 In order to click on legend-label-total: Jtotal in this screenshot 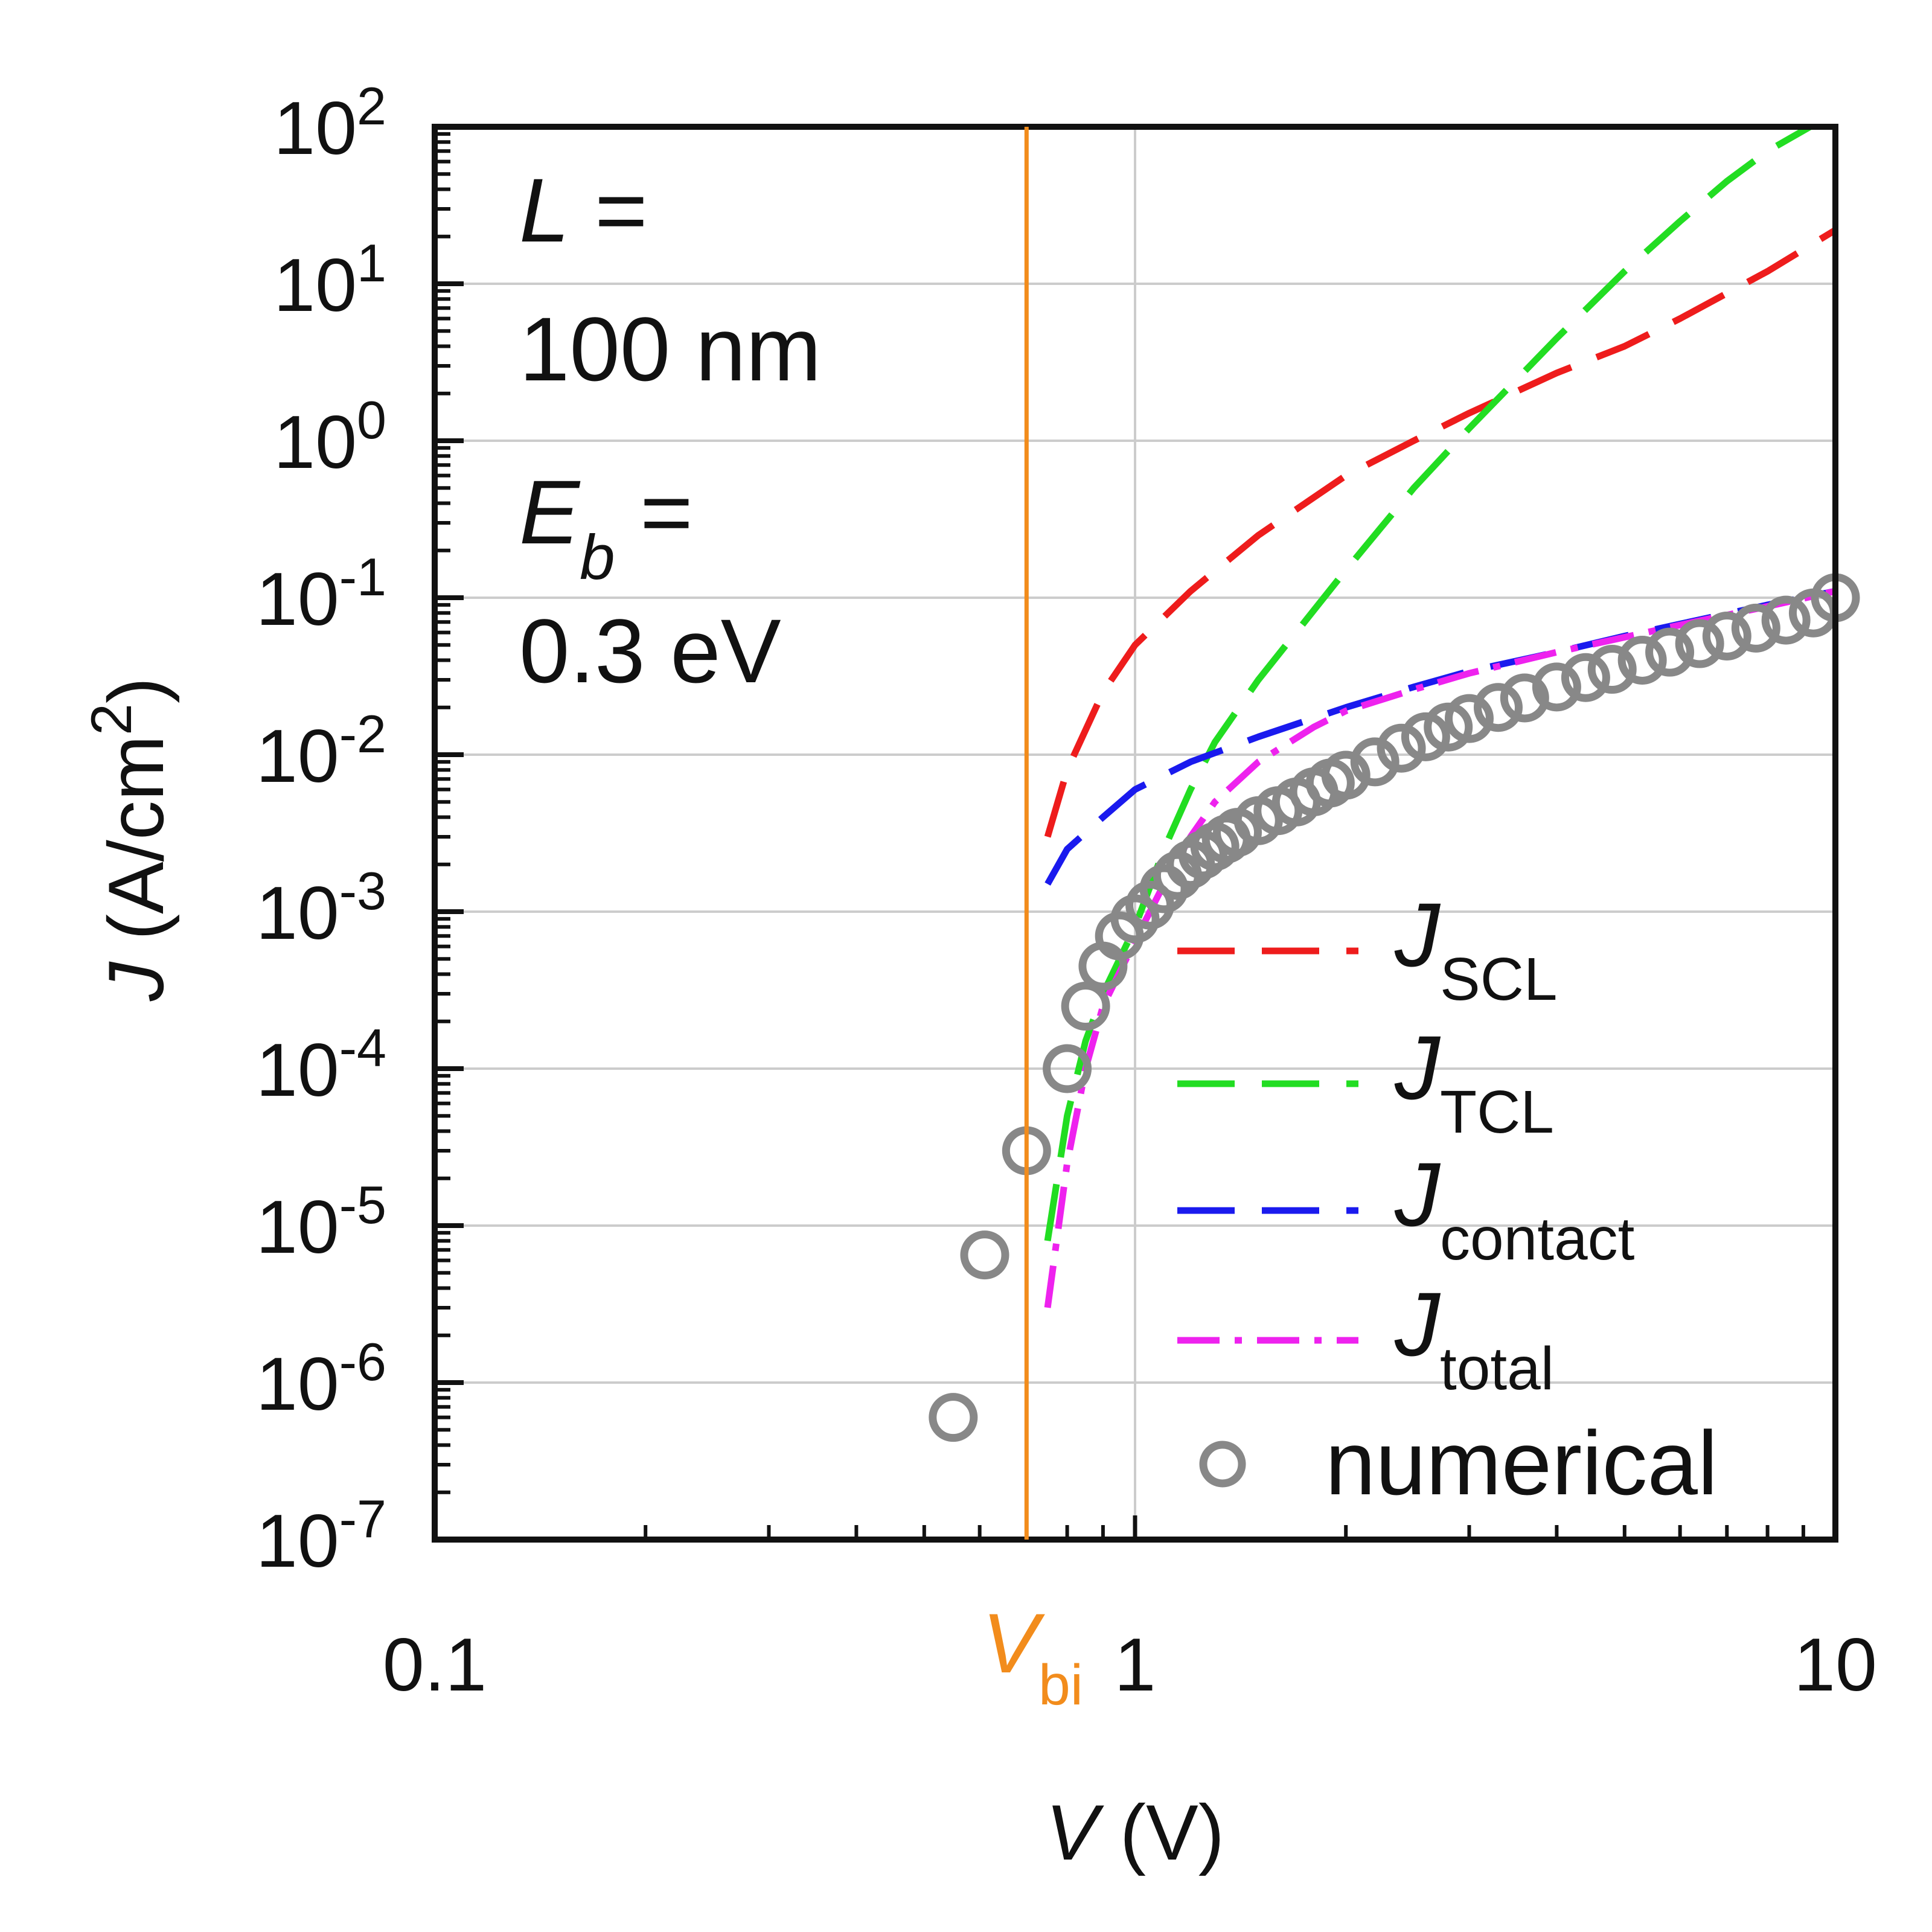, I will do `click(1474, 1338)`.